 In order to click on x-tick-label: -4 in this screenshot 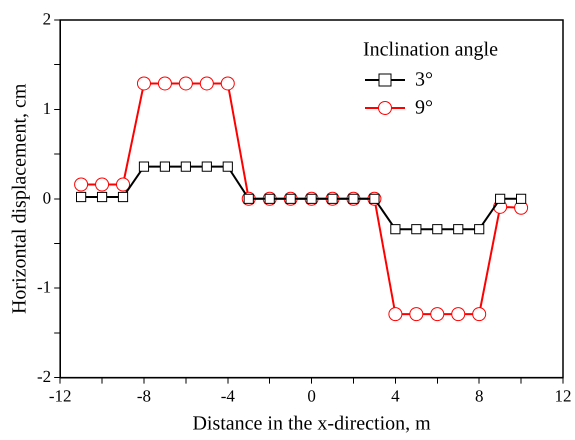, I will do `click(228, 396)`.